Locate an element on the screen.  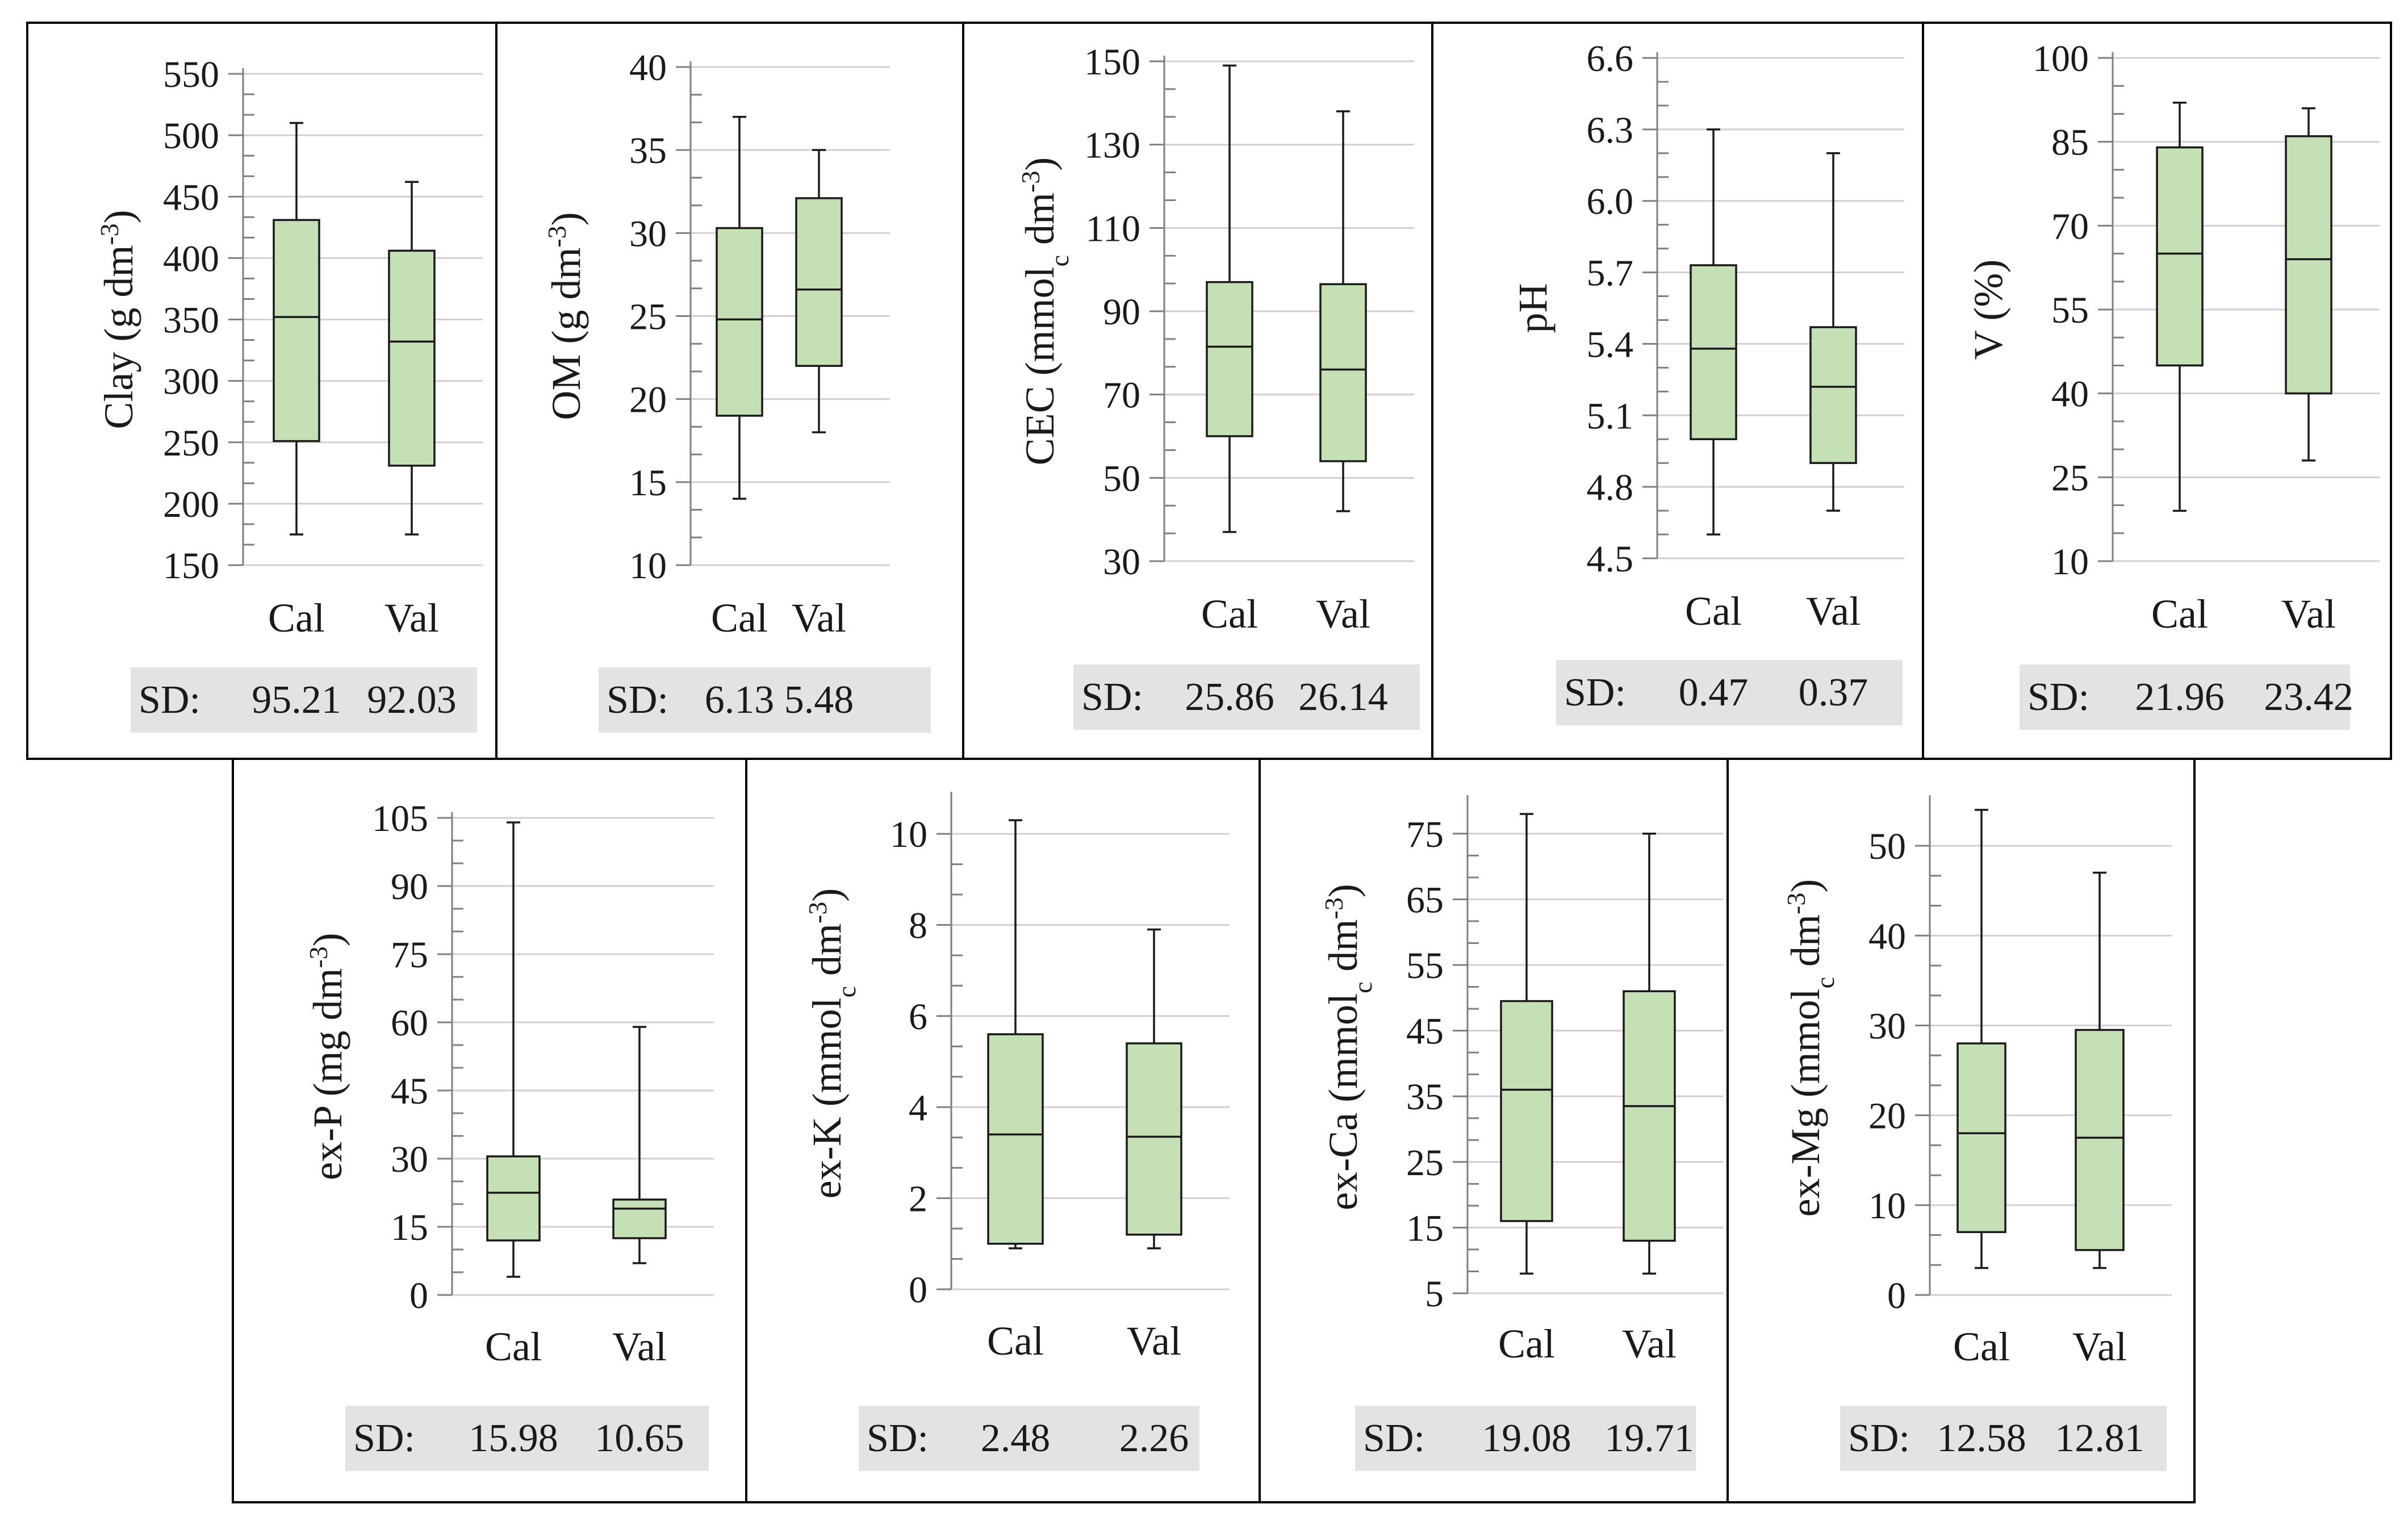
sd-value-cal: 12.58 is located at coordinates (1981, 1438).